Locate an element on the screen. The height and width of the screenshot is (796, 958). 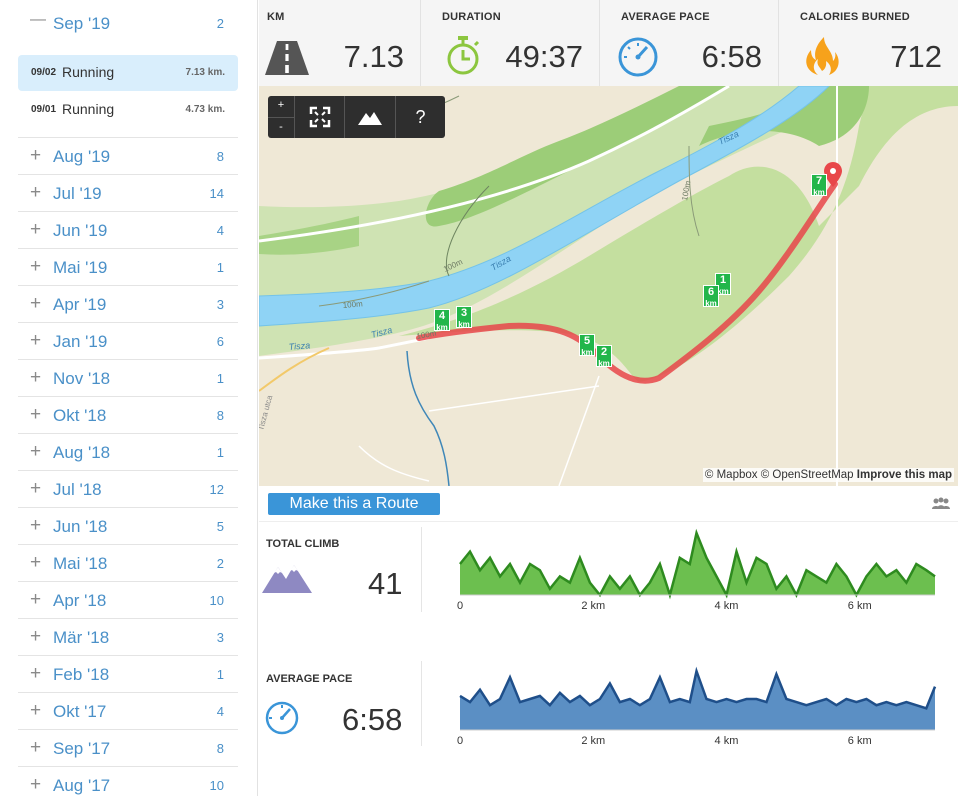
km-marker: 1 km is located at coordinates (723, 284).